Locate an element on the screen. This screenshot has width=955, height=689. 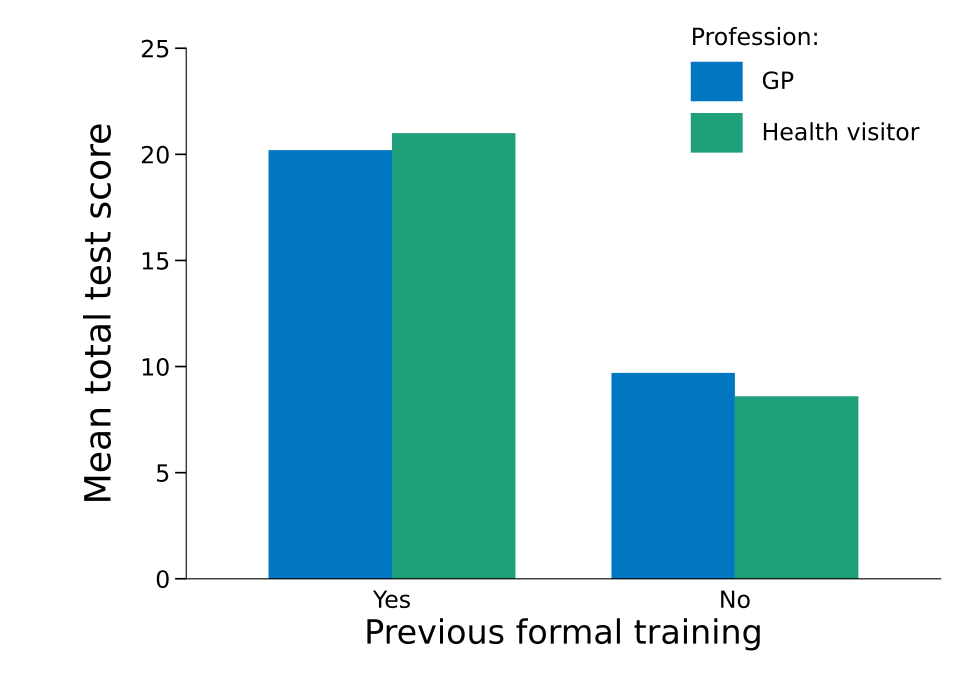
legend-title: Profession: is located at coordinates (755, 36).